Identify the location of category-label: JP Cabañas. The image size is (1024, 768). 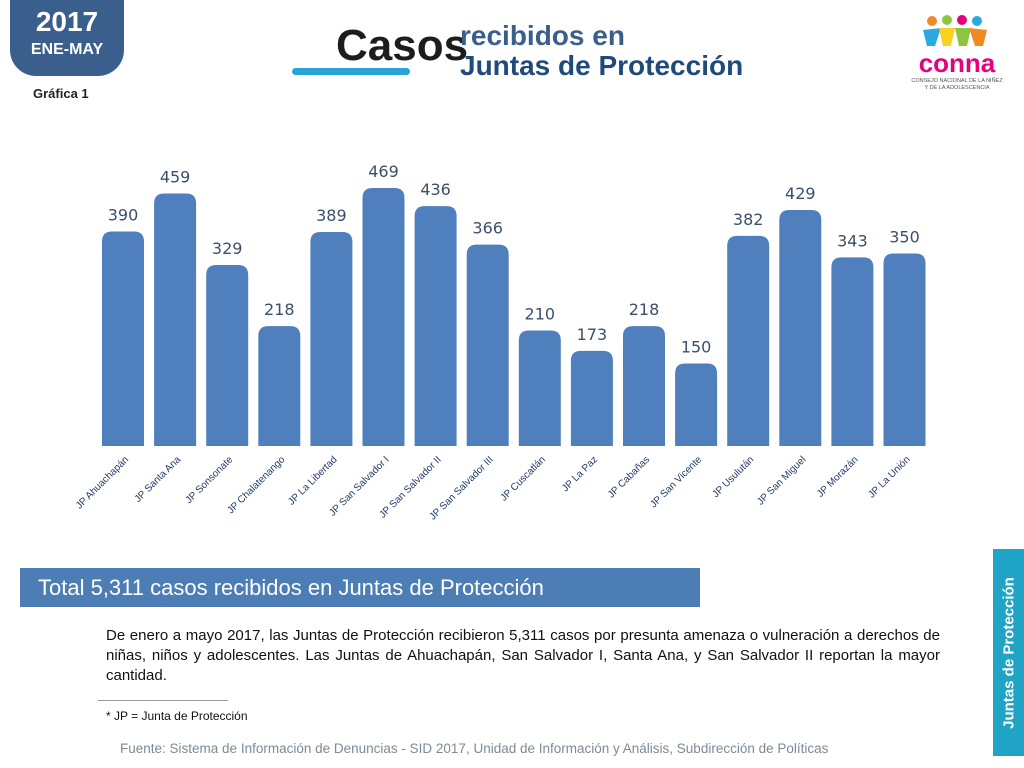
(629, 477).